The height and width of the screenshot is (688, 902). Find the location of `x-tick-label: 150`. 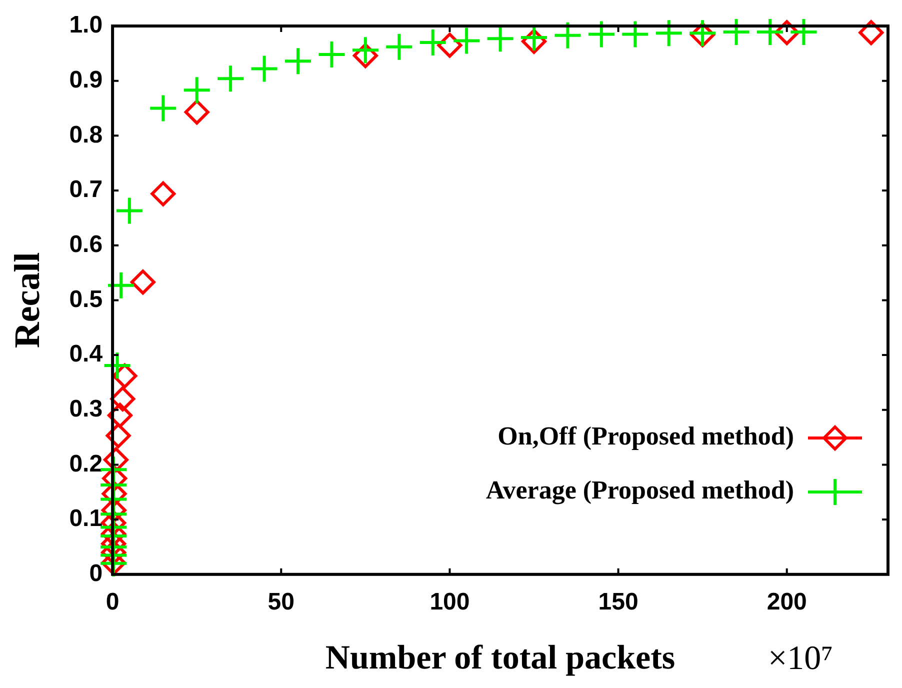

x-tick-label: 150 is located at coordinates (618, 602).